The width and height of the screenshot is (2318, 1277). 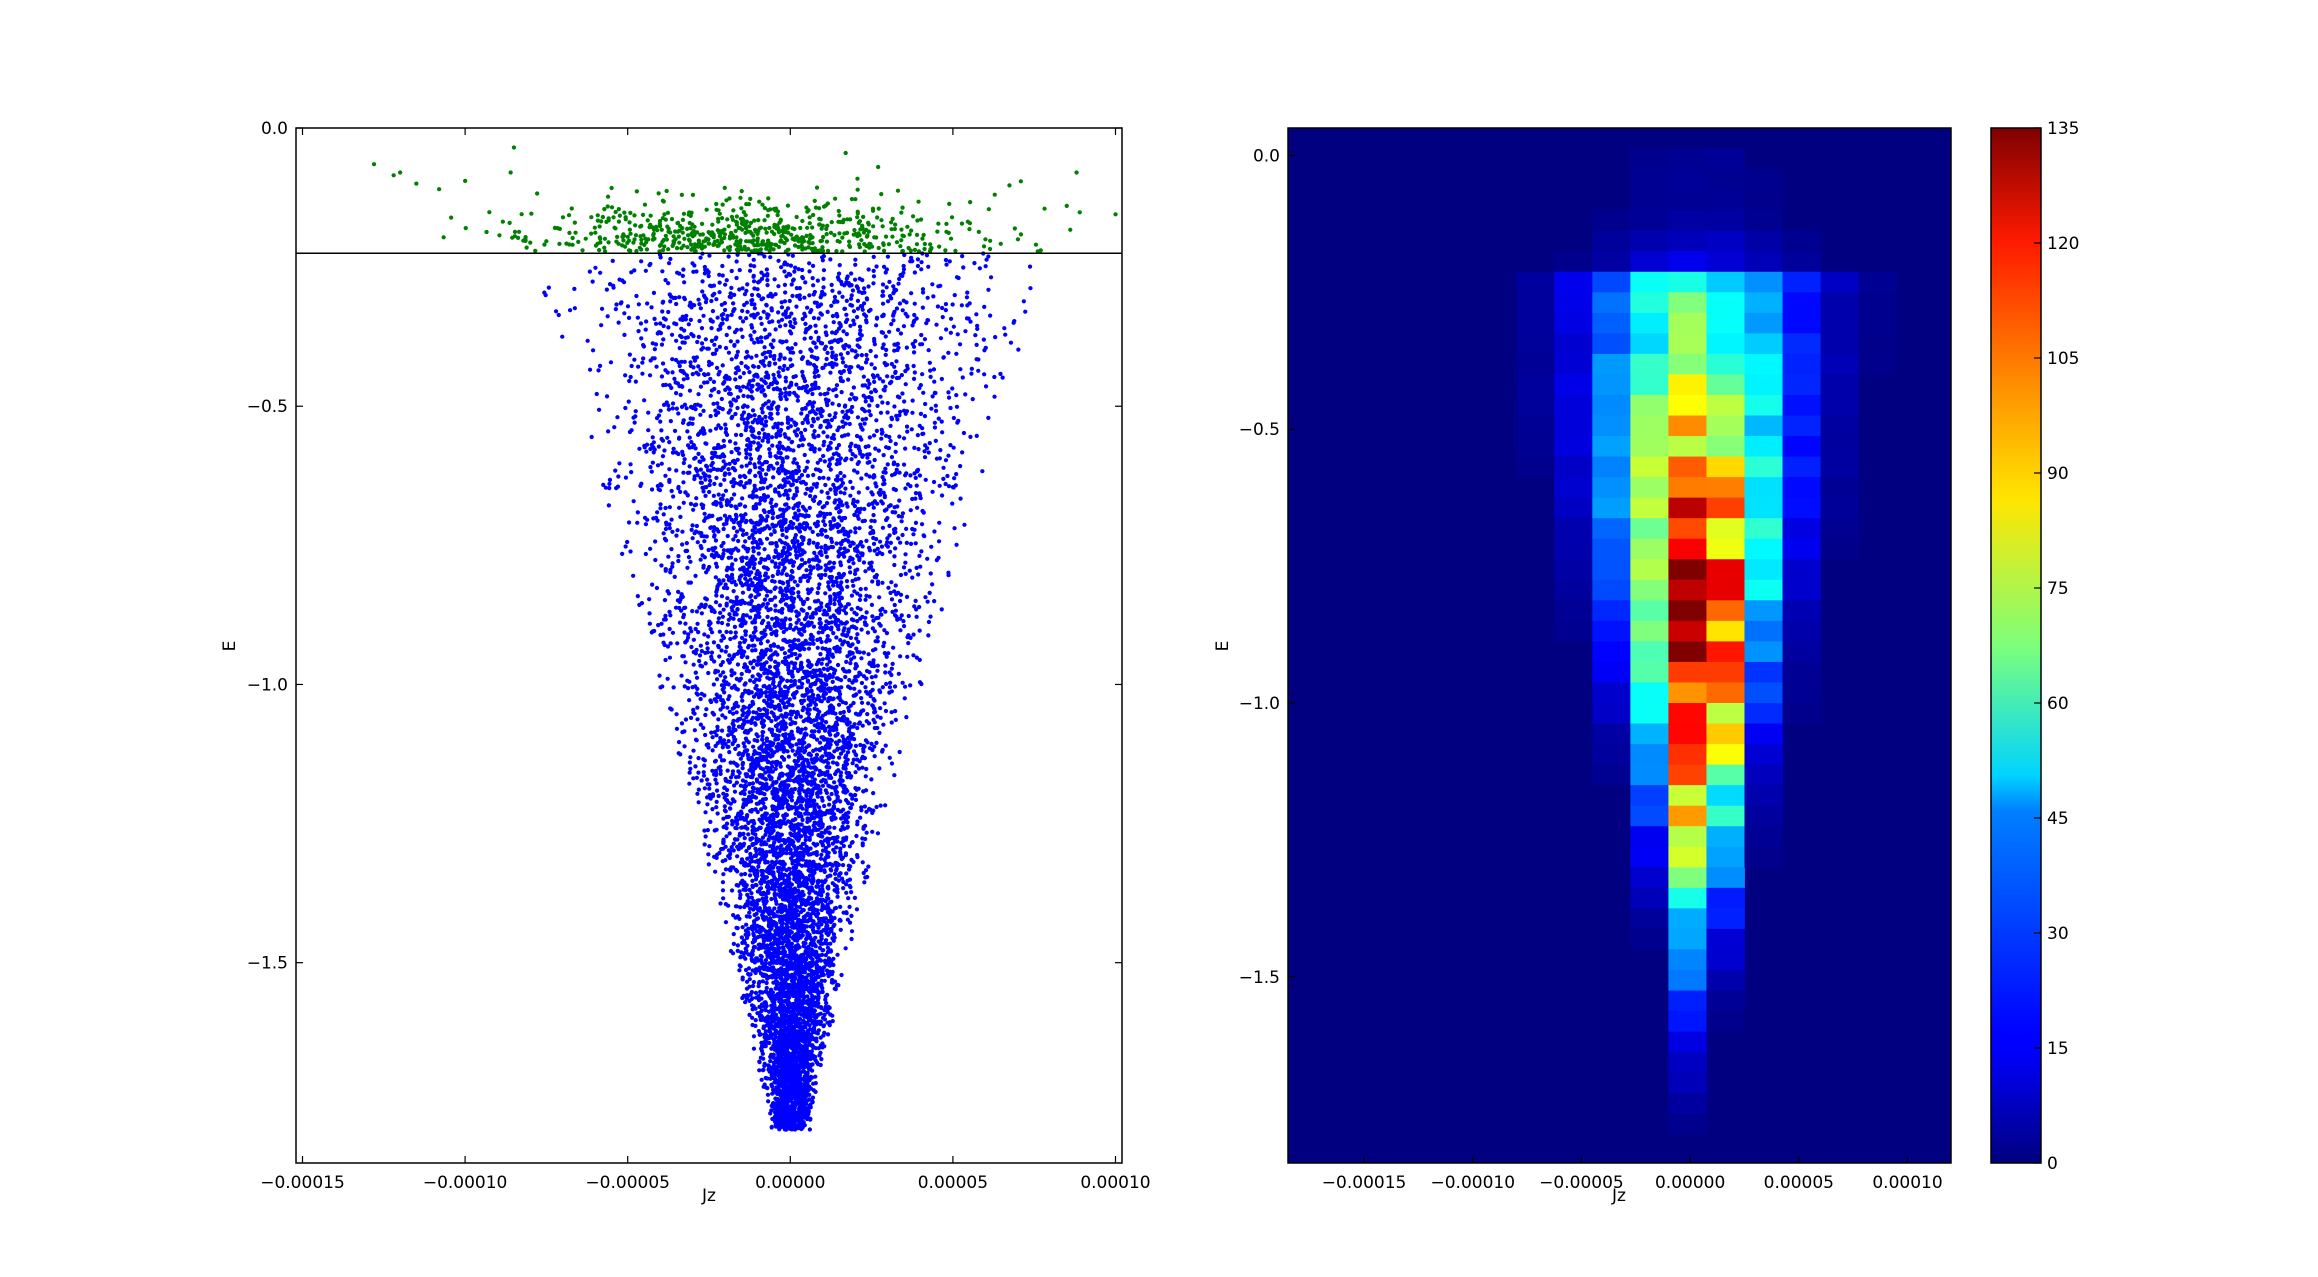 I want to click on heatmap-y-tick-label: 0.0, so click(x=1266, y=156).